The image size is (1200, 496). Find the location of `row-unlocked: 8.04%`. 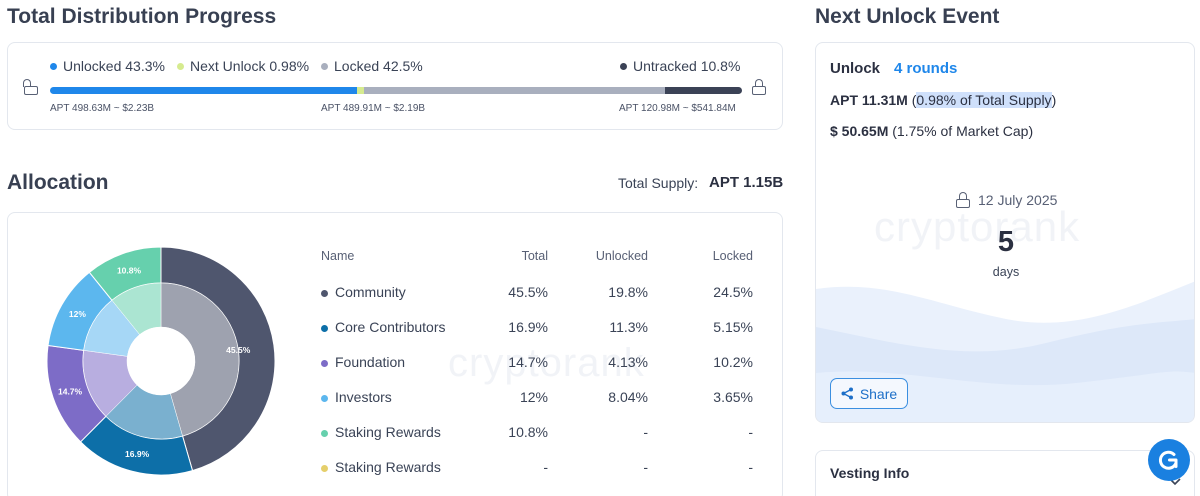

row-unlocked: 8.04% is located at coordinates (628, 397).